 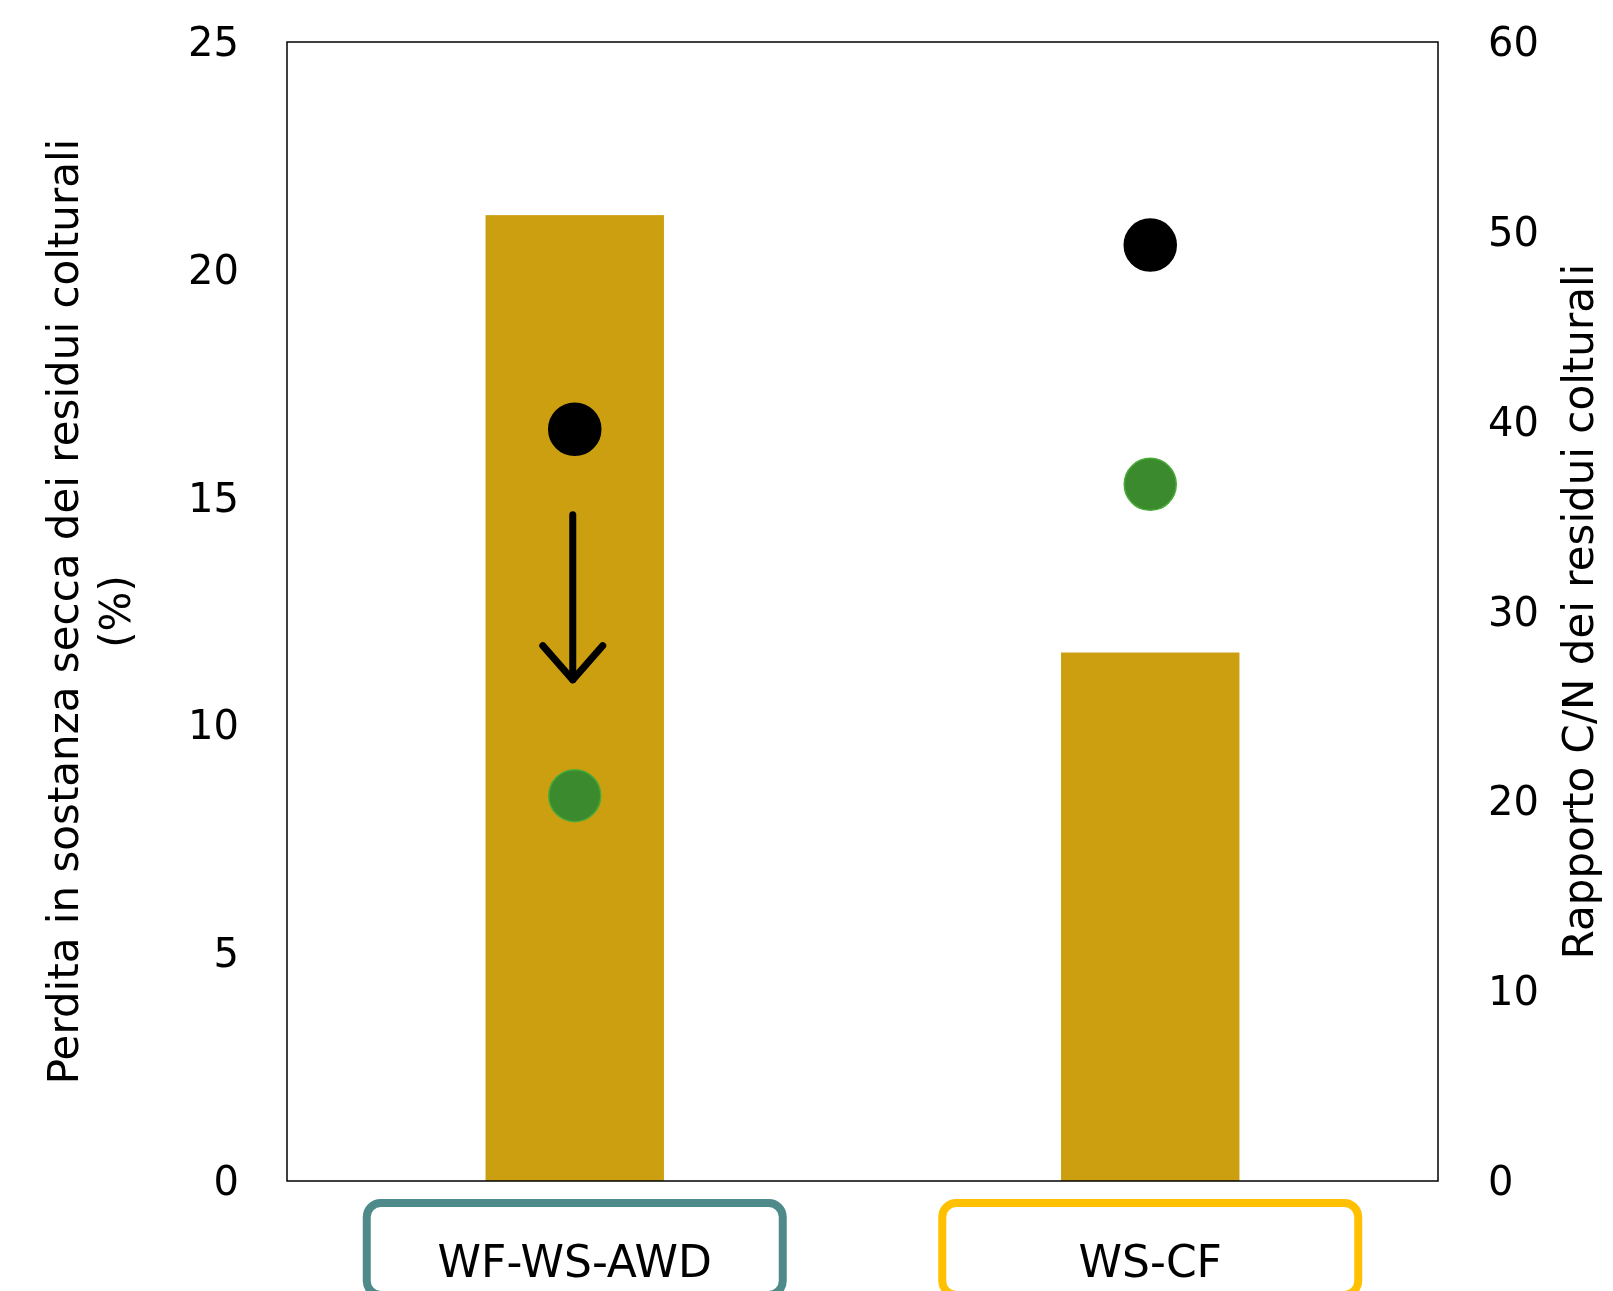 I want to click on y2-tick-label: 20, so click(x=1513, y=801).